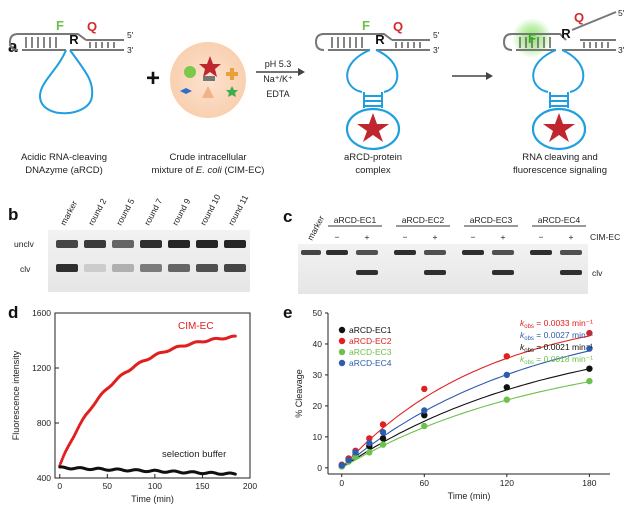 This screenshot has height=507, width=643. What do you see at coordinates (563, 79) in the screenshot?
I see `cleaved-molecule: F Q R 5' 3'` at bounding box center [563, 79].